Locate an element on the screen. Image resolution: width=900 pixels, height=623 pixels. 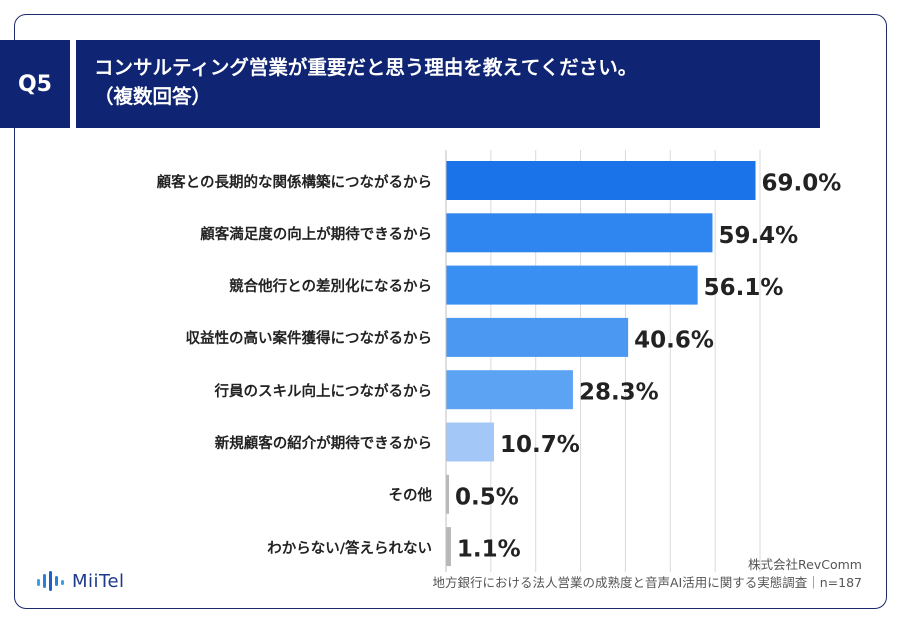
question-number: Q5 is located at coordinates (34, 84).